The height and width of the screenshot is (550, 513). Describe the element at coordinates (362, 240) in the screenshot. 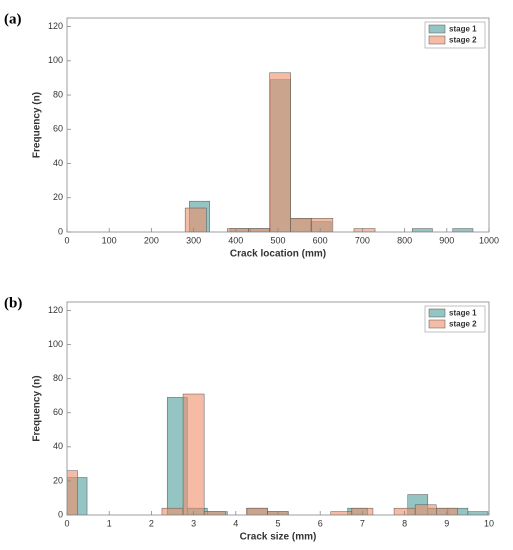

I see `x-tick-label: 700` at that location.